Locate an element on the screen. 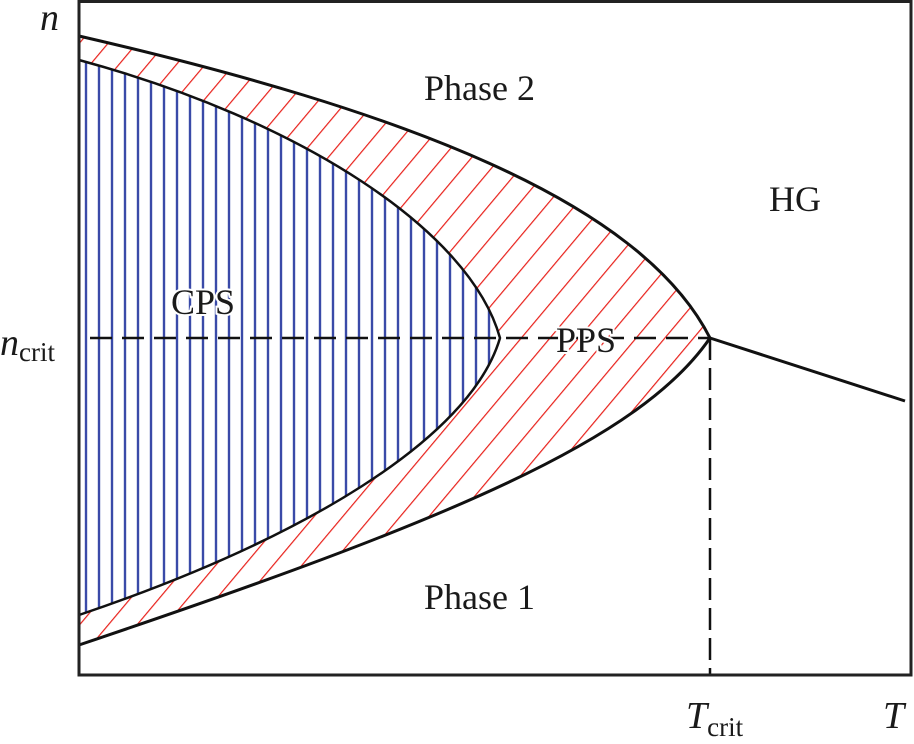 Image resolution: width=914 pixels, height=744 pixels. tcrit-sub: crit is located at coordinates (725, 727).